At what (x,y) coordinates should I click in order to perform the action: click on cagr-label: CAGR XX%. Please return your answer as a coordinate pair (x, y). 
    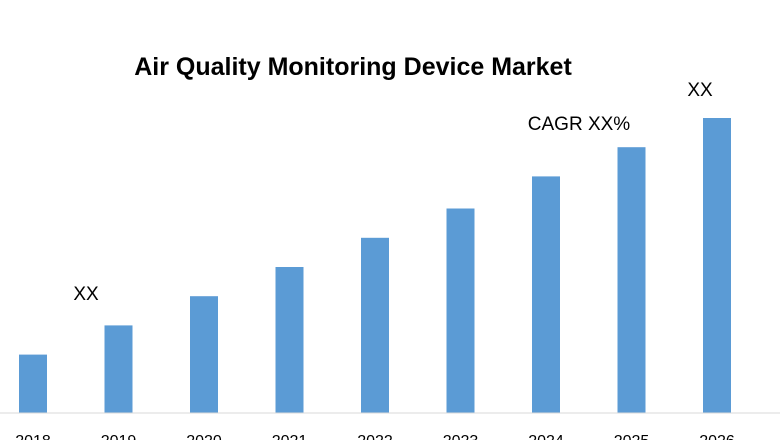
    Looking at the image, I should click on (579, 124).